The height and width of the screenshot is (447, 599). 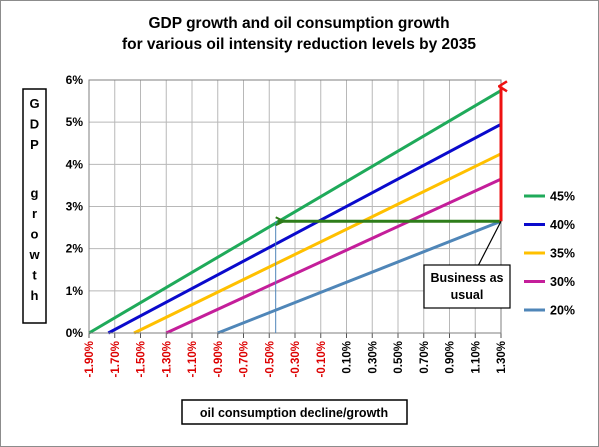 What do you see at coordinates (562, 197) in the screenshot?
I see `legend-label: 45%` at bounding box center [562, 197].